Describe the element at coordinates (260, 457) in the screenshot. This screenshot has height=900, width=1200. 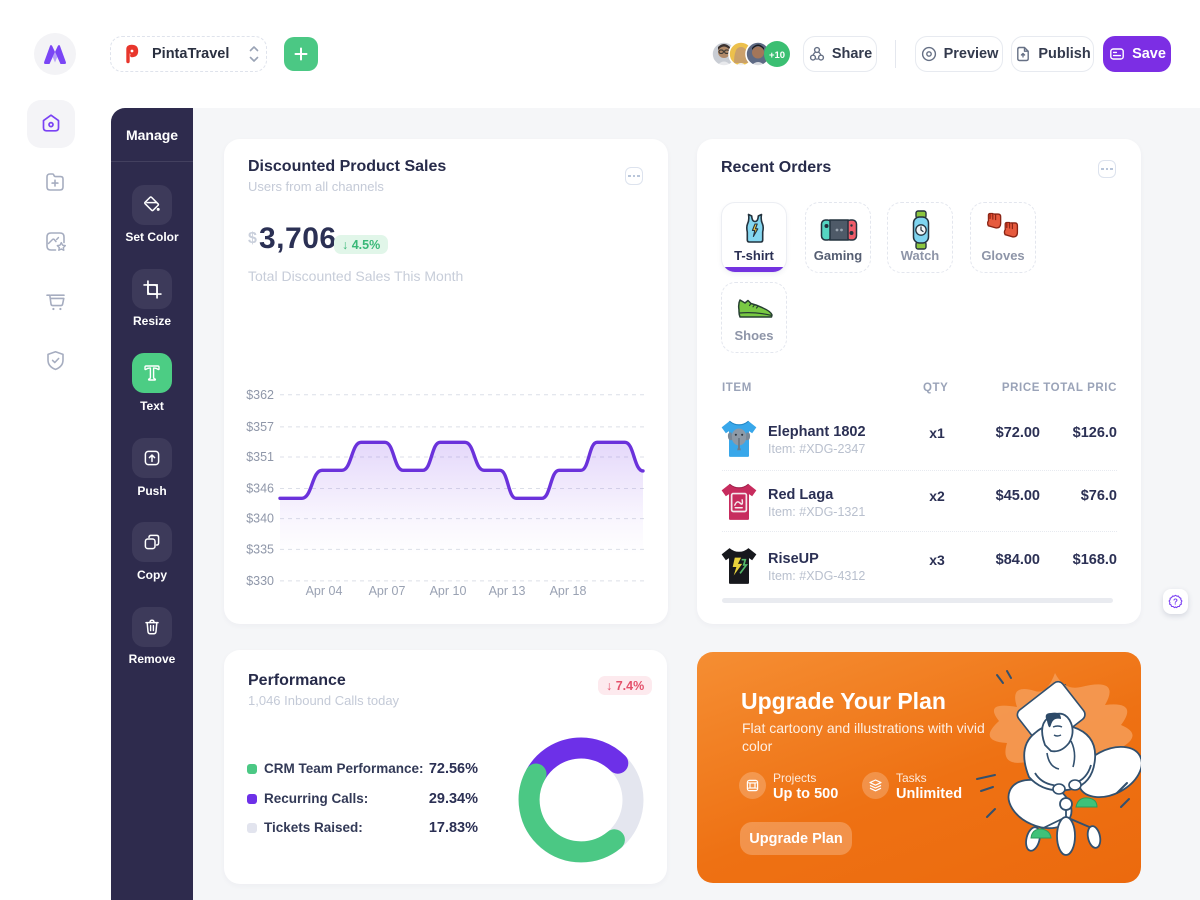
I see `svg-text: $351` at that location.